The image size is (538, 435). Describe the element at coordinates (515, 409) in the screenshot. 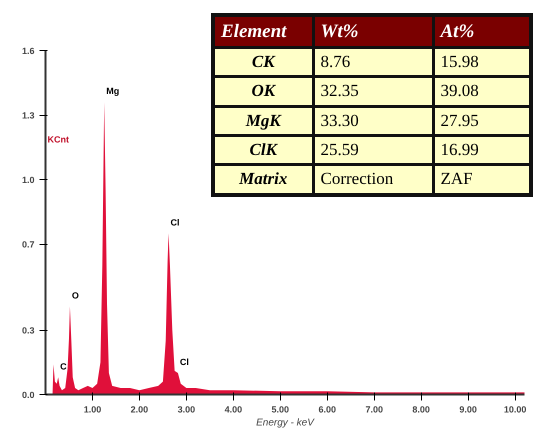

I see `x-tick-label: 10.00` at that location.